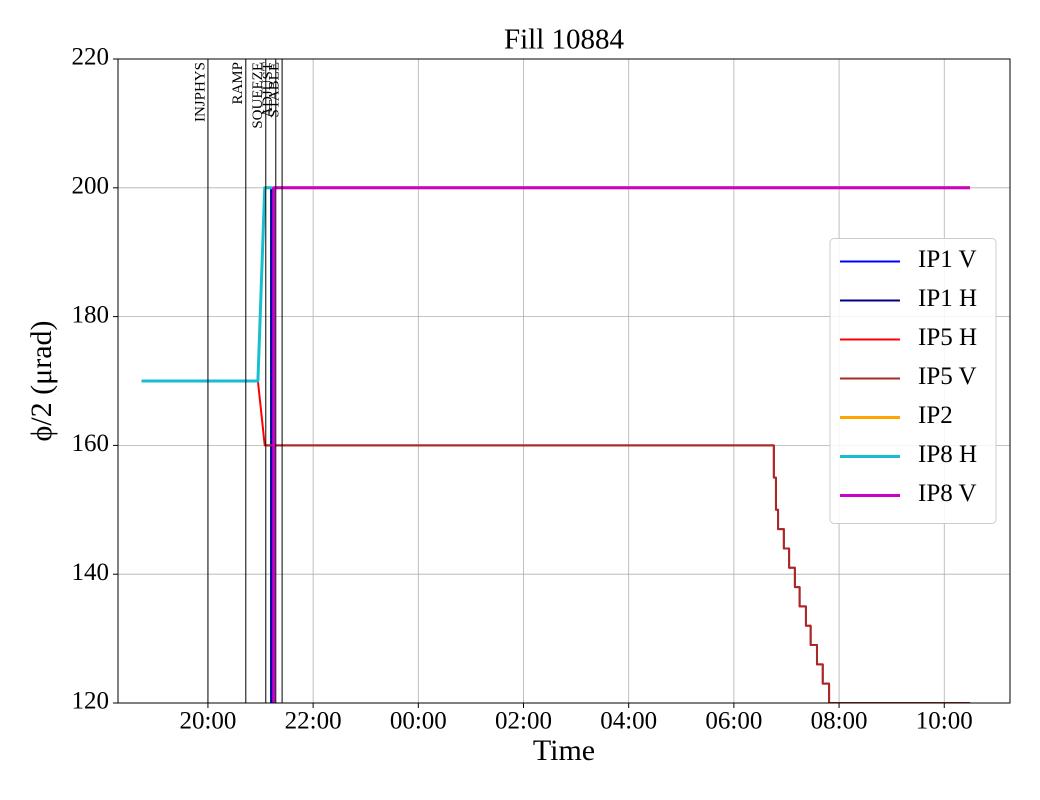 The width and height of the screenshot is (1040, 800). What do you see at coordinates (947, 259) in the screenshot?
I see `legend-label: IP1 V` at bounding box center [947, 259].